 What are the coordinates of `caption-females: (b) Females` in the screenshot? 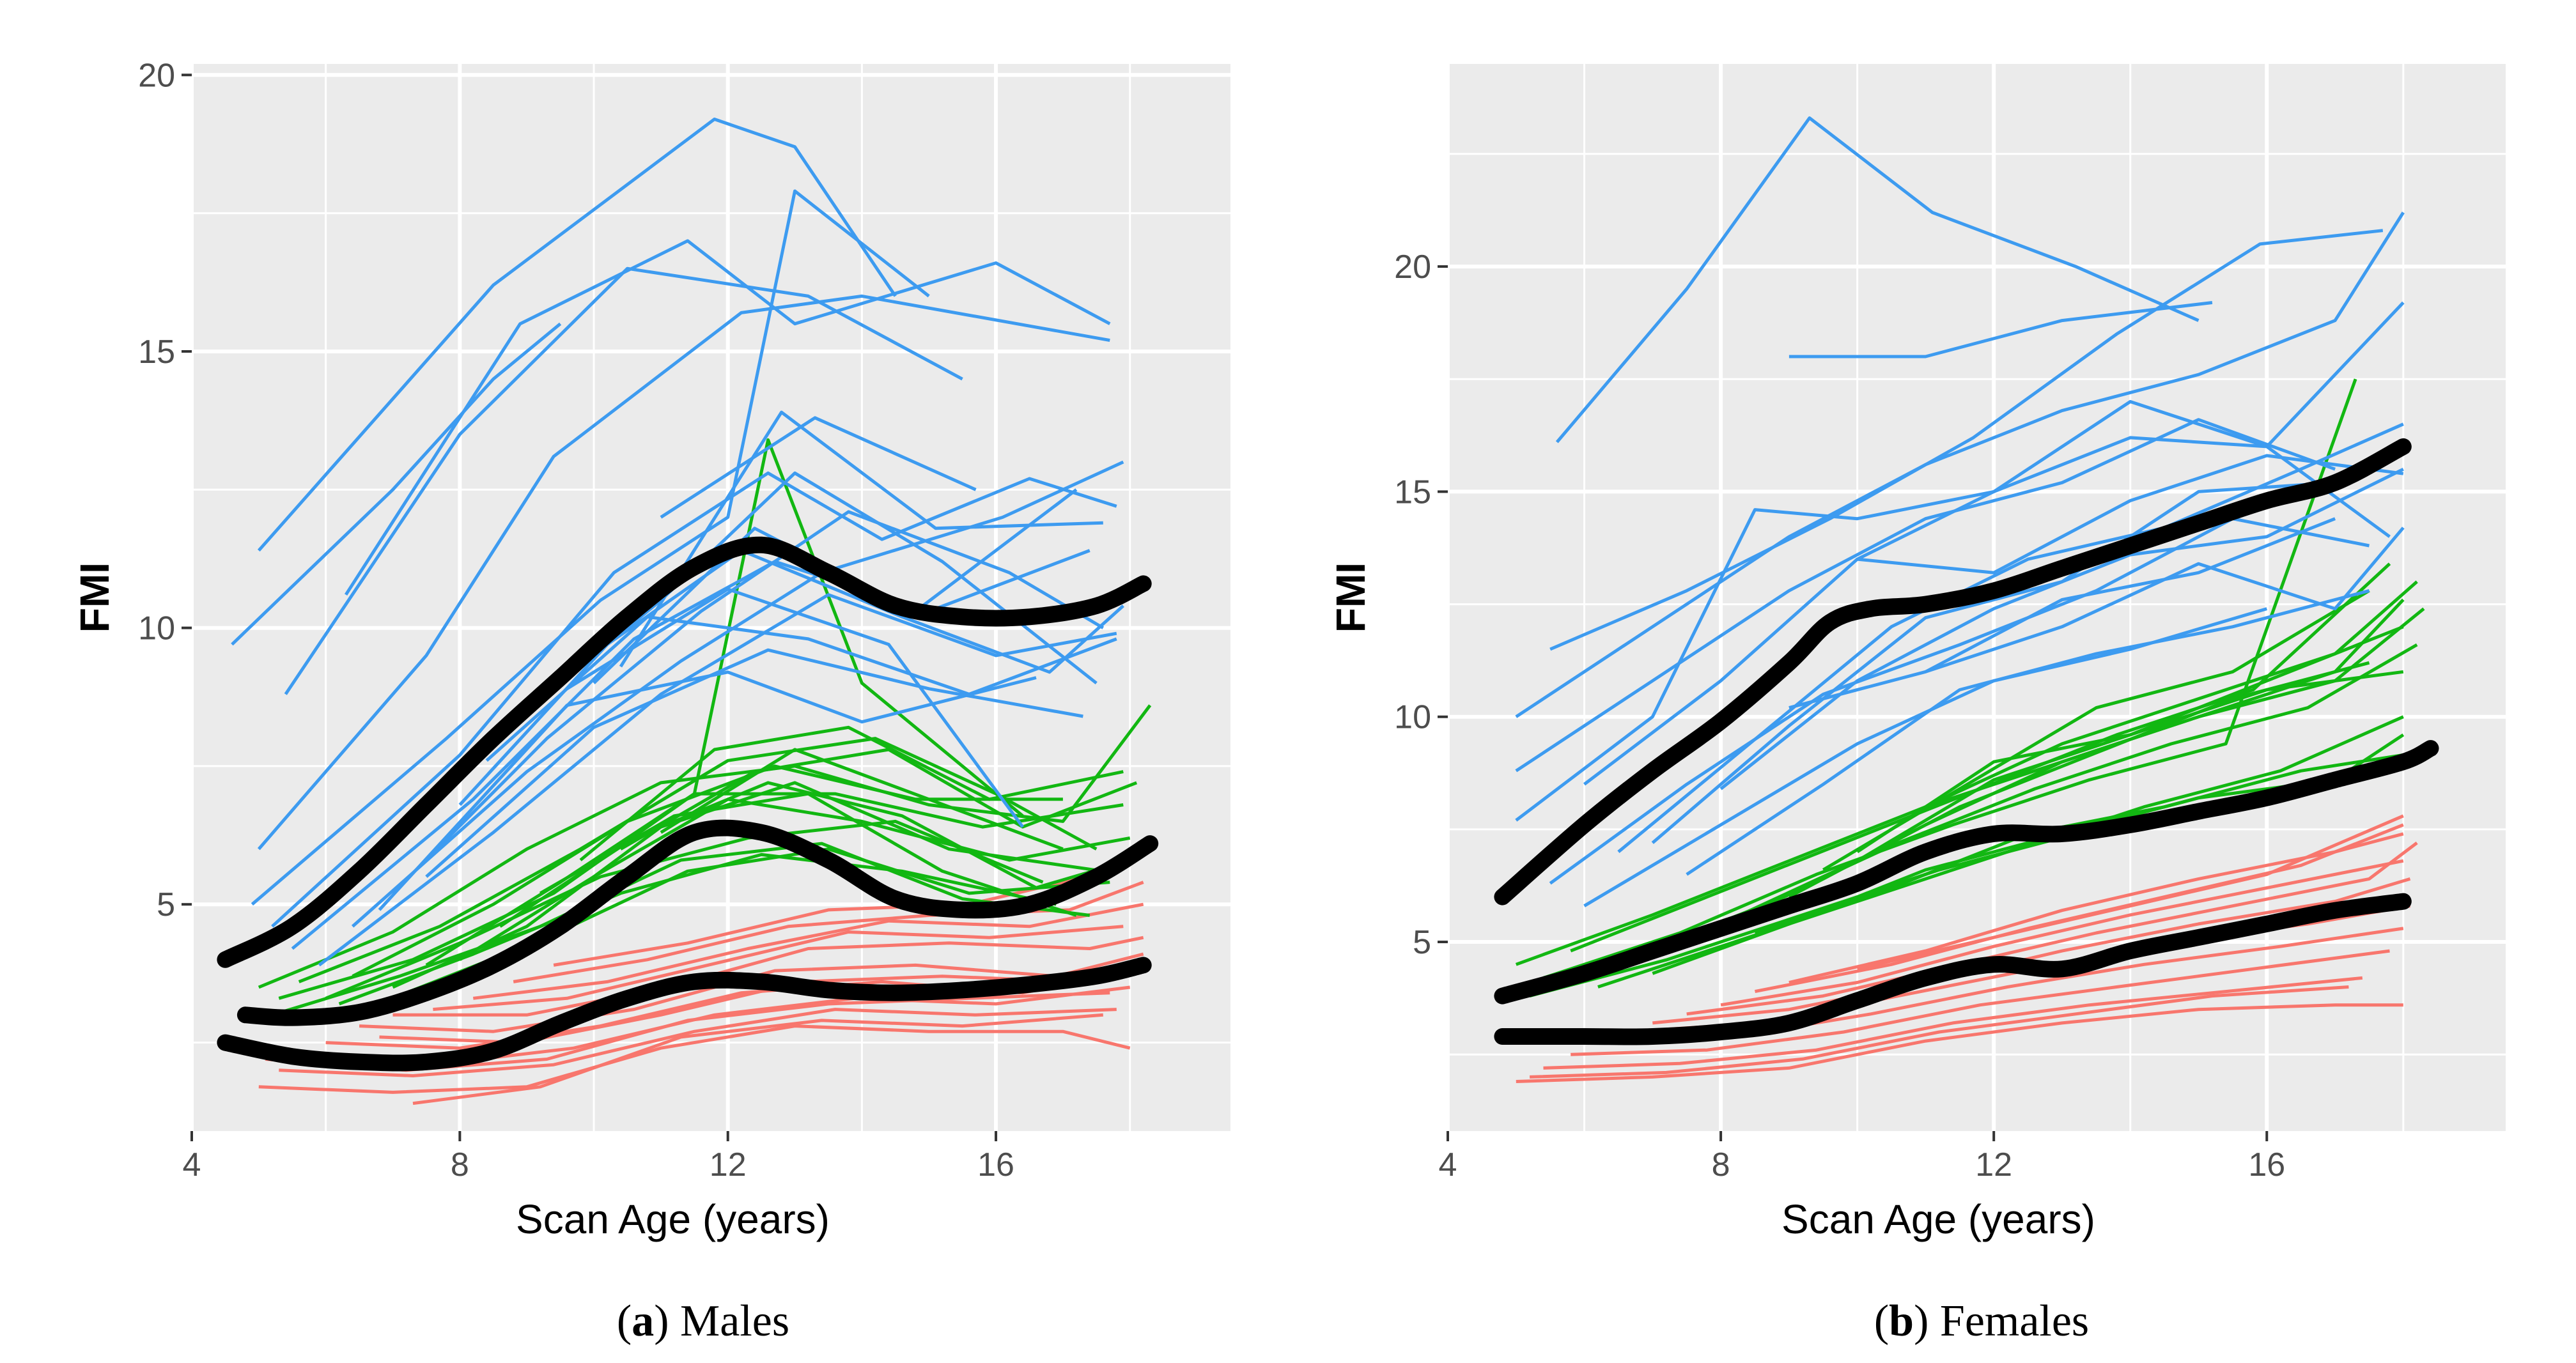 It's located at (1982, 1321).